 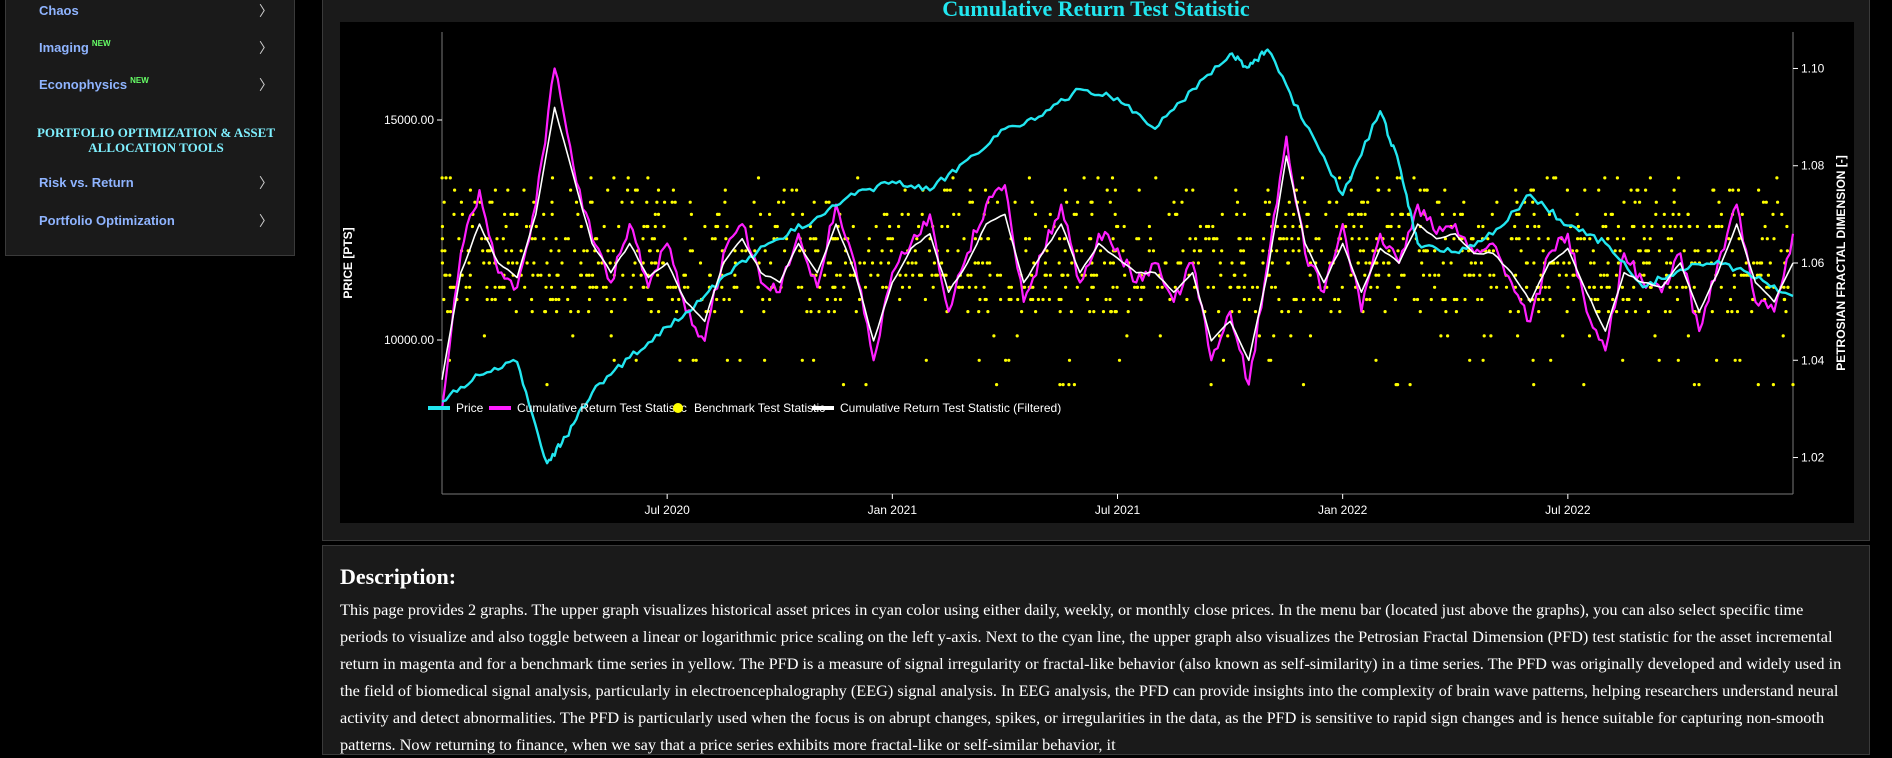 What do you see at coordinates (156, 48) in the screenshot?
I see `sidebar-item-imaging: Imaging NEW 〉` at bounding box center [156, 48].